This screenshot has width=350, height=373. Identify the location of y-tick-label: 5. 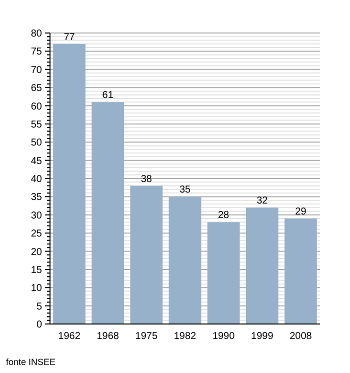
(39, 306).